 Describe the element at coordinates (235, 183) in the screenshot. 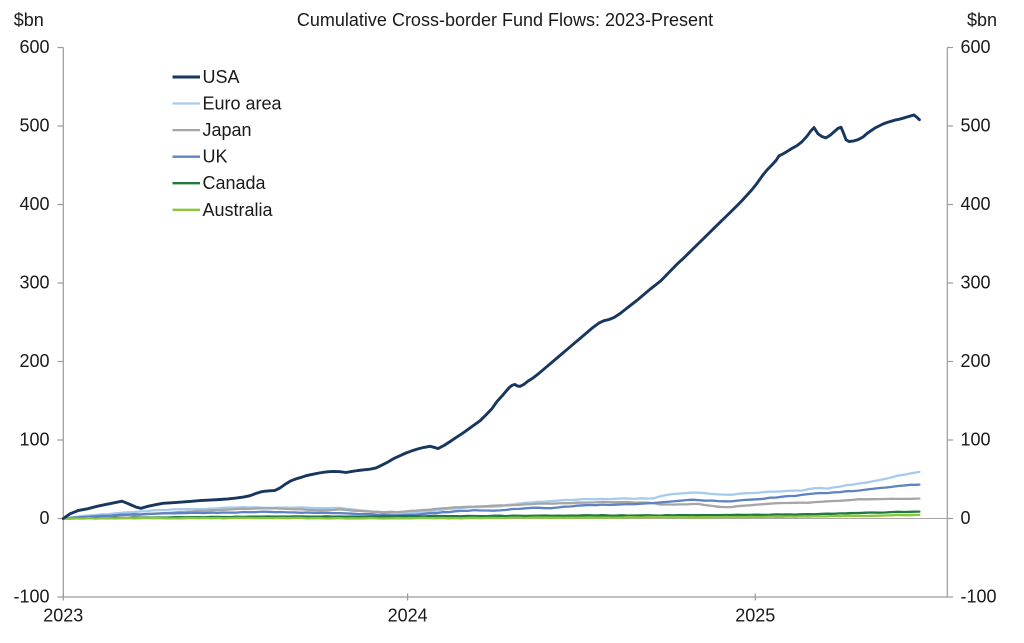

I see `svg-text: Canada` at that location.